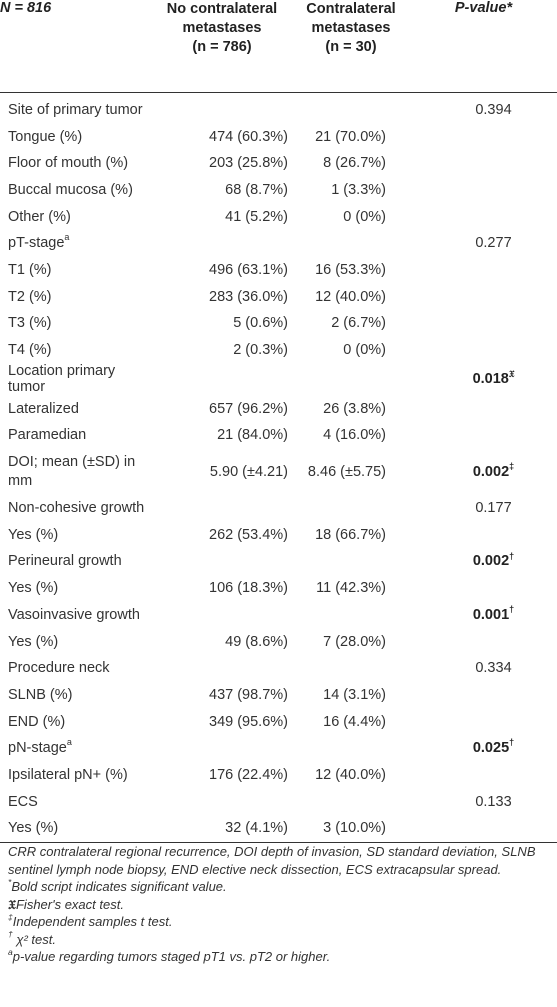 The height and width of the screenshot is (1007, 557). Describe the element at coordinates (493, 470) in the screenshot. I see `cell-p-value: 0.002‡` at that location.